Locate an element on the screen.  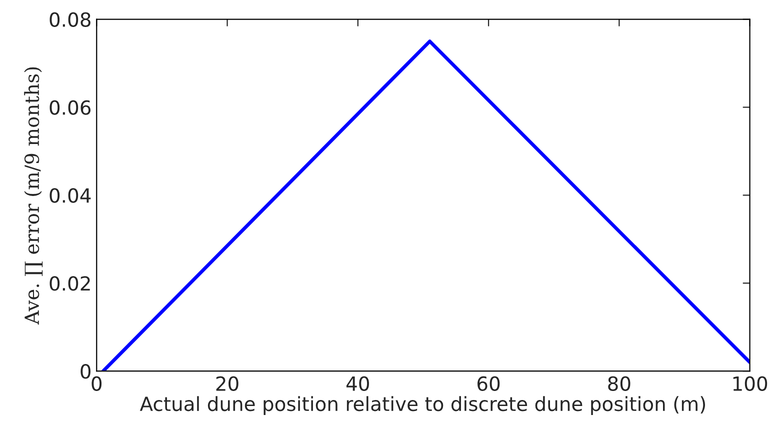
x-axis-title: Actual dune position relative to discrete dune position (m) is located at coordinates (423, 405).